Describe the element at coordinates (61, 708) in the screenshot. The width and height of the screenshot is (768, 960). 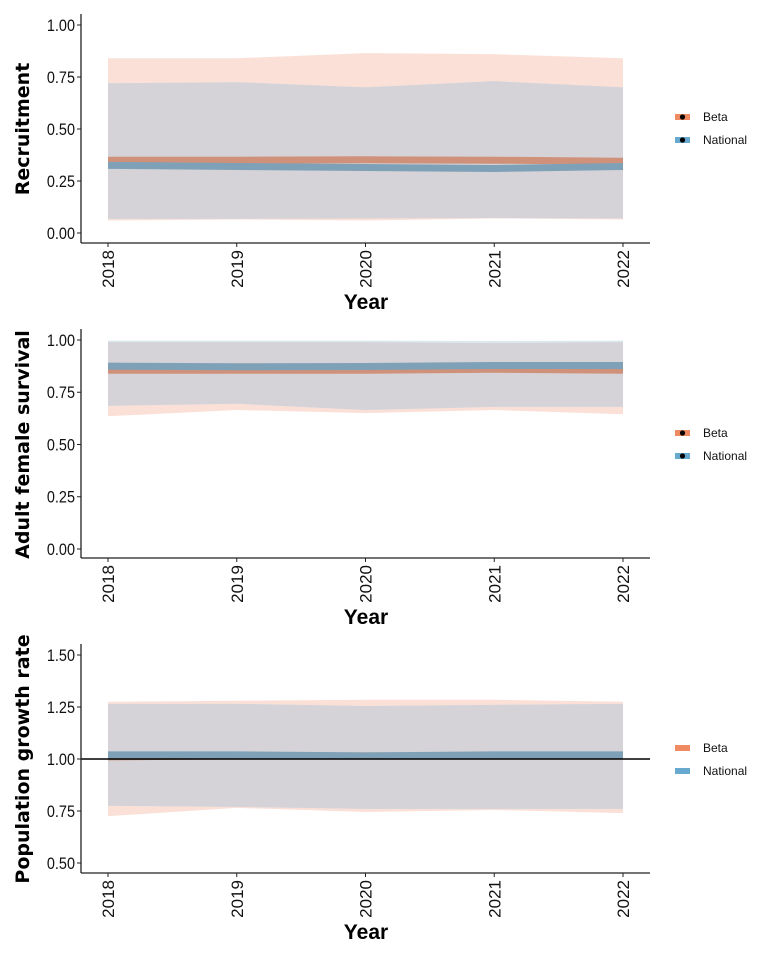
I see `y-tick-label: 1.25` at that location.